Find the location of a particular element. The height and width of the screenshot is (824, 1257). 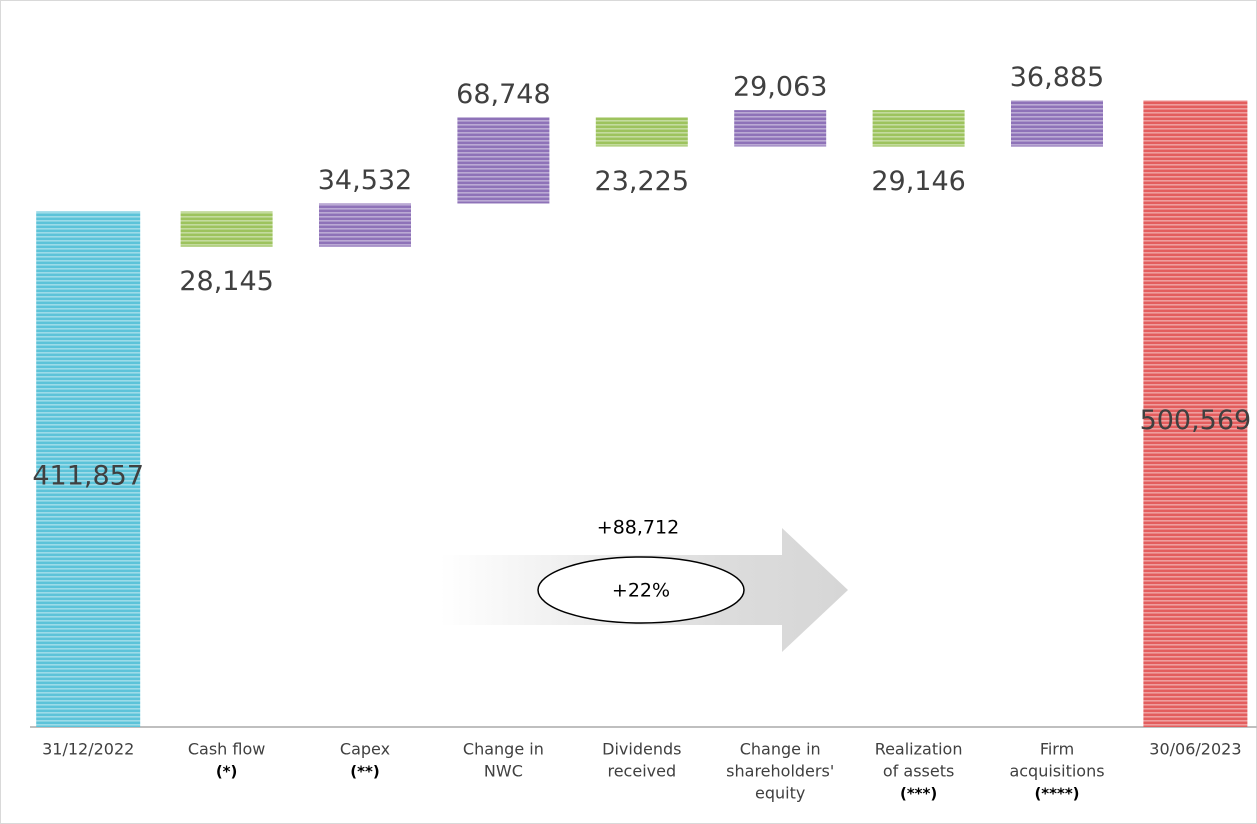

x-tick-label: acquisitions is located at coordinates (1056, 771).